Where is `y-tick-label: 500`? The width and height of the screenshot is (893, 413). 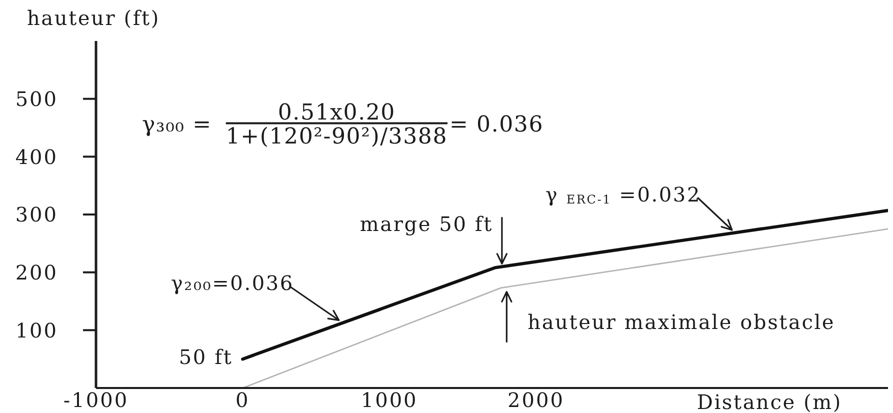 y-tick-label: 500 is located at coordinates (36, 98).